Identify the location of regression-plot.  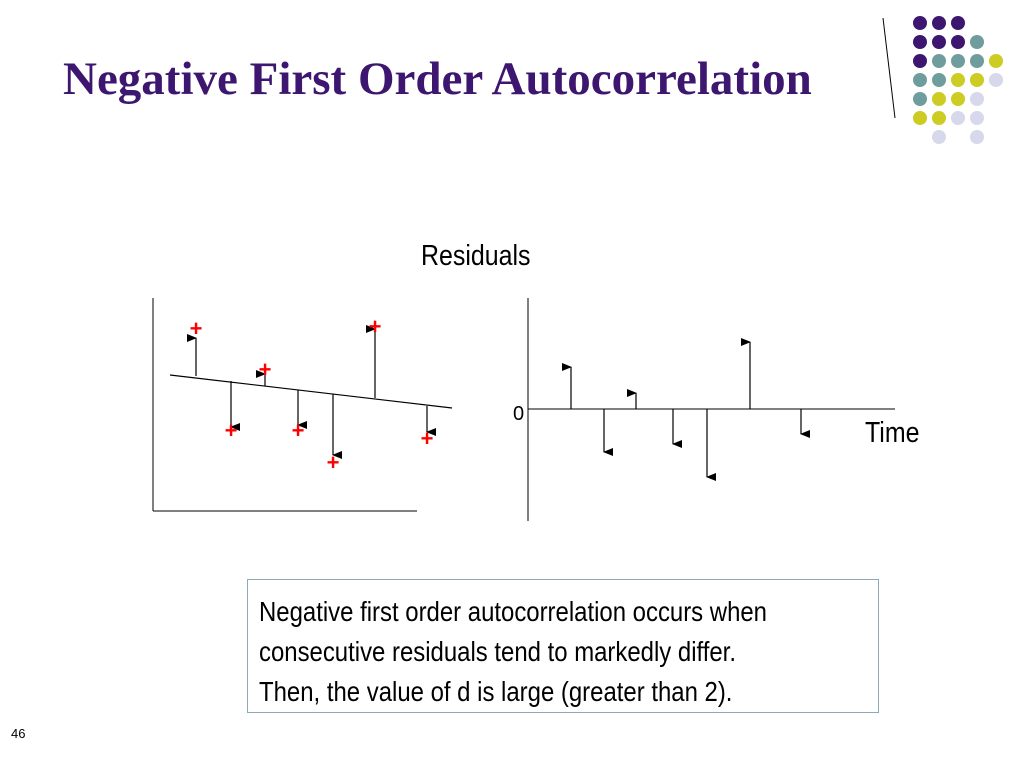
(302, 405).